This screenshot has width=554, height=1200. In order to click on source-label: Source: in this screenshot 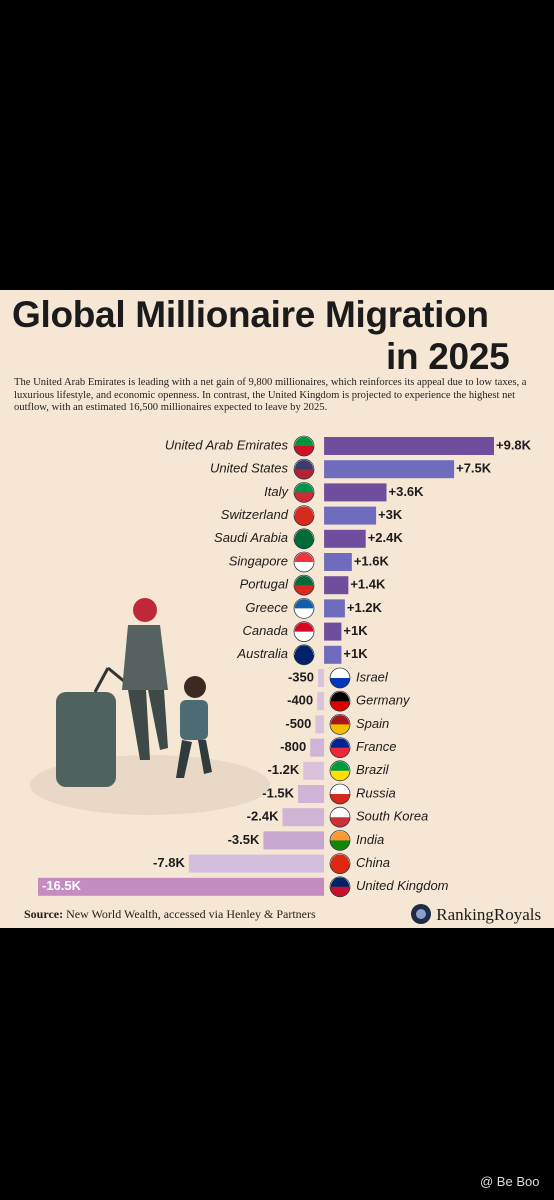, I will do `click(44, 914)`.